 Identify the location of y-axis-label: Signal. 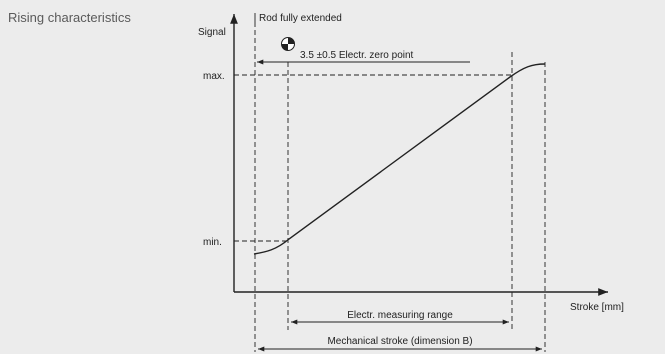
(212, 32).